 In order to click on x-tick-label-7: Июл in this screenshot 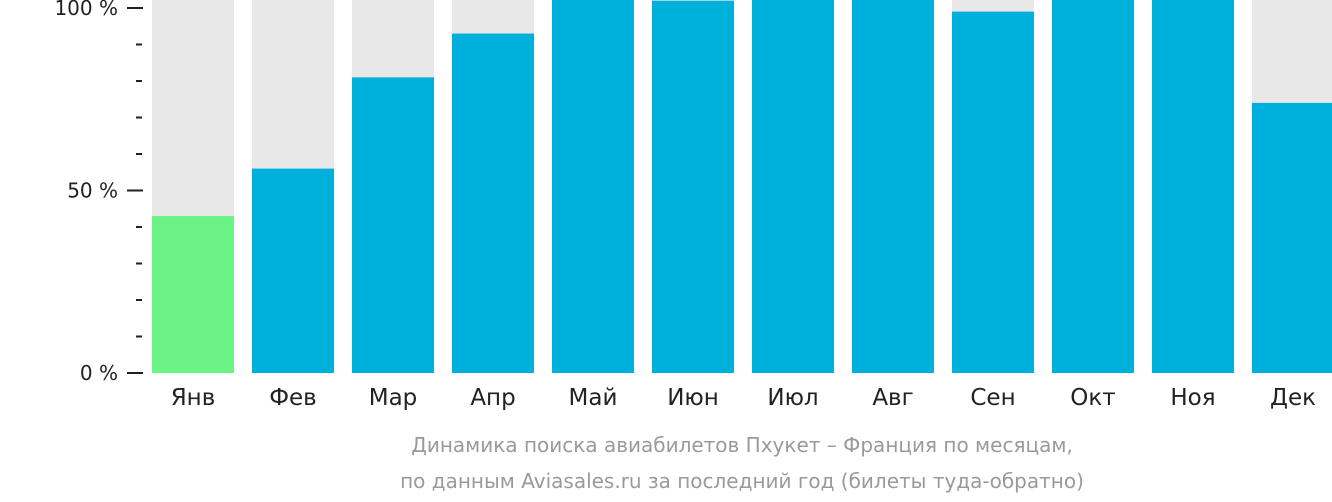, I will do `click(792, 398)`.